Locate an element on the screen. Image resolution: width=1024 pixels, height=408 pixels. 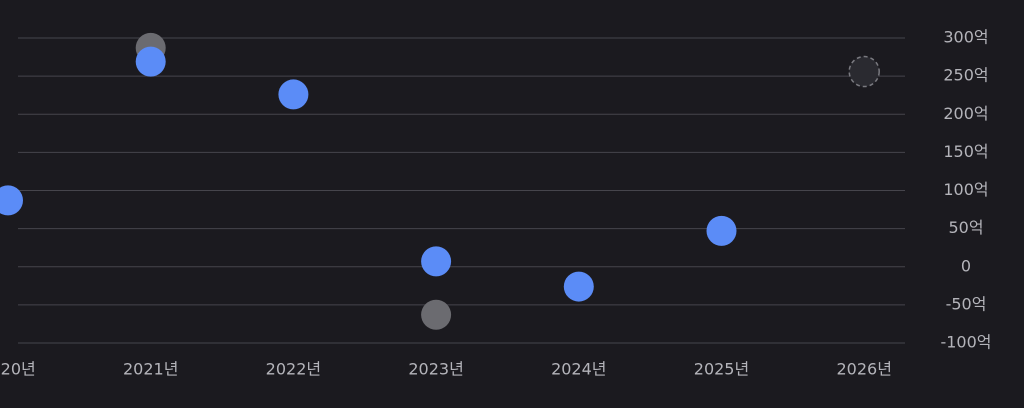
y-tick-label: 0 is located at coordinates (966, 265).